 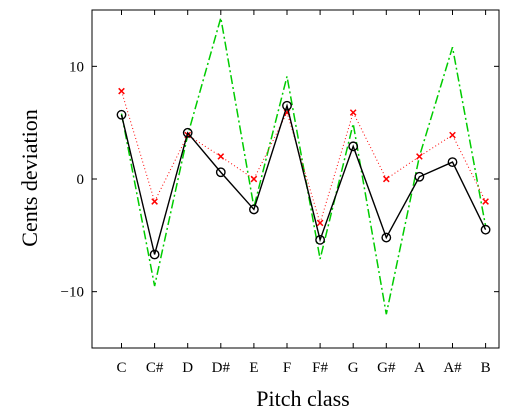 I want to click on x-tick-label: A#, so click(x=452, y=368).